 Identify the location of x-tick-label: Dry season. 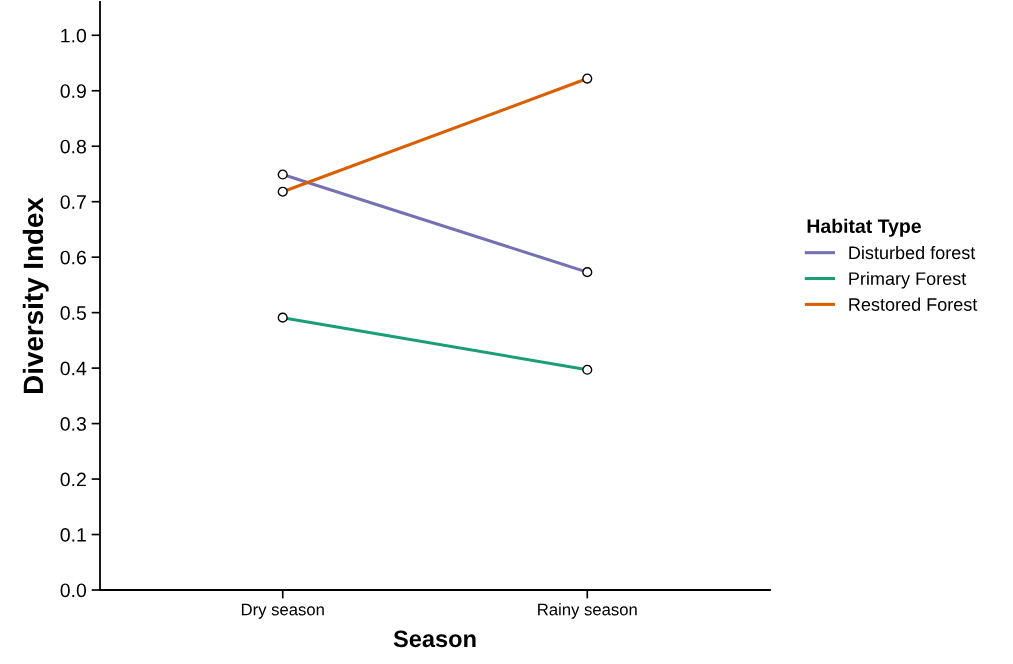
(282, 611).